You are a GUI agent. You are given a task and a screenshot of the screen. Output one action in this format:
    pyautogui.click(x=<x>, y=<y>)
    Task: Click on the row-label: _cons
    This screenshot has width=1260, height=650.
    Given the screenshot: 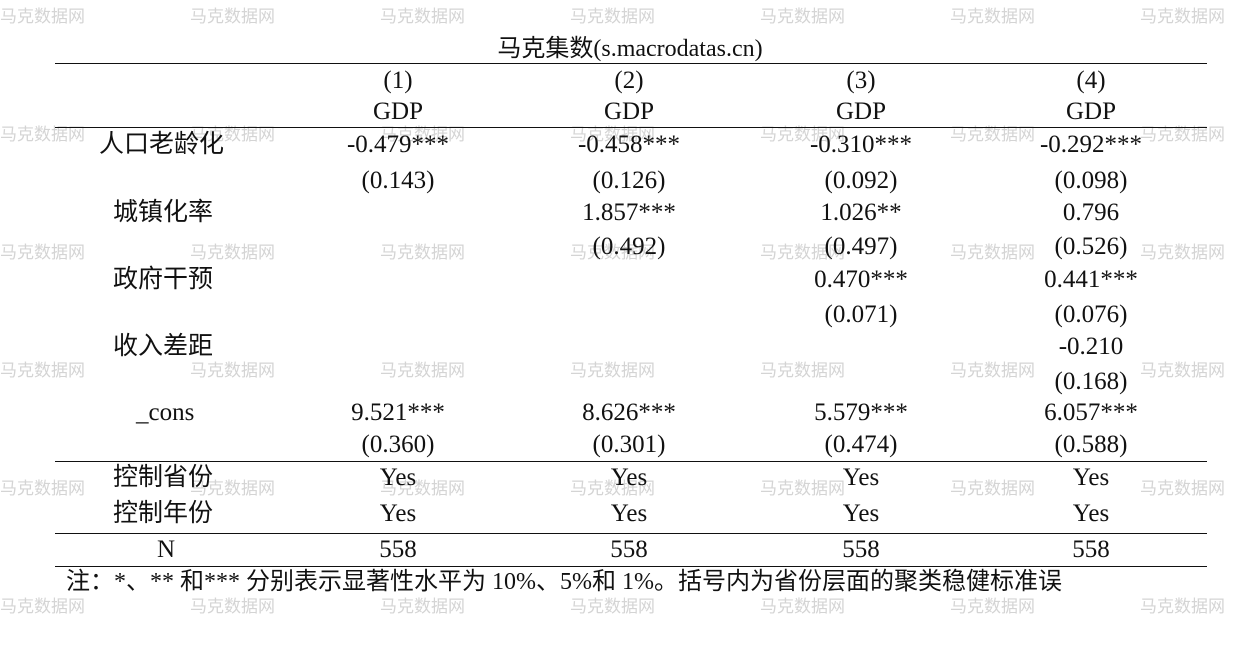 What is the action you would take?
    pyautogui.click(x=165, y=412)
    